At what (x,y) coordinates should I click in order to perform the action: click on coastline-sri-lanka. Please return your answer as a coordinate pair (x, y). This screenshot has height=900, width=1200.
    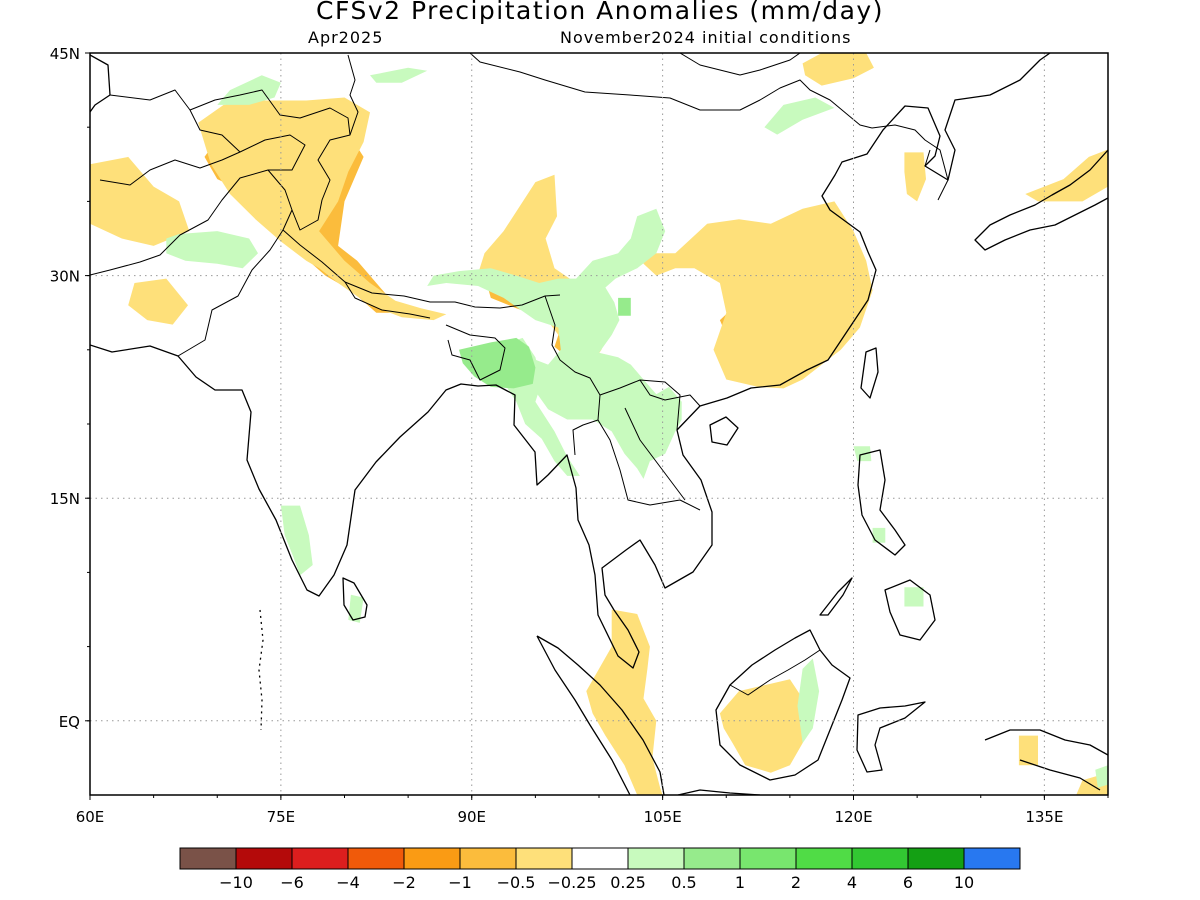
    Looking at the image, I should click on (355, 599).